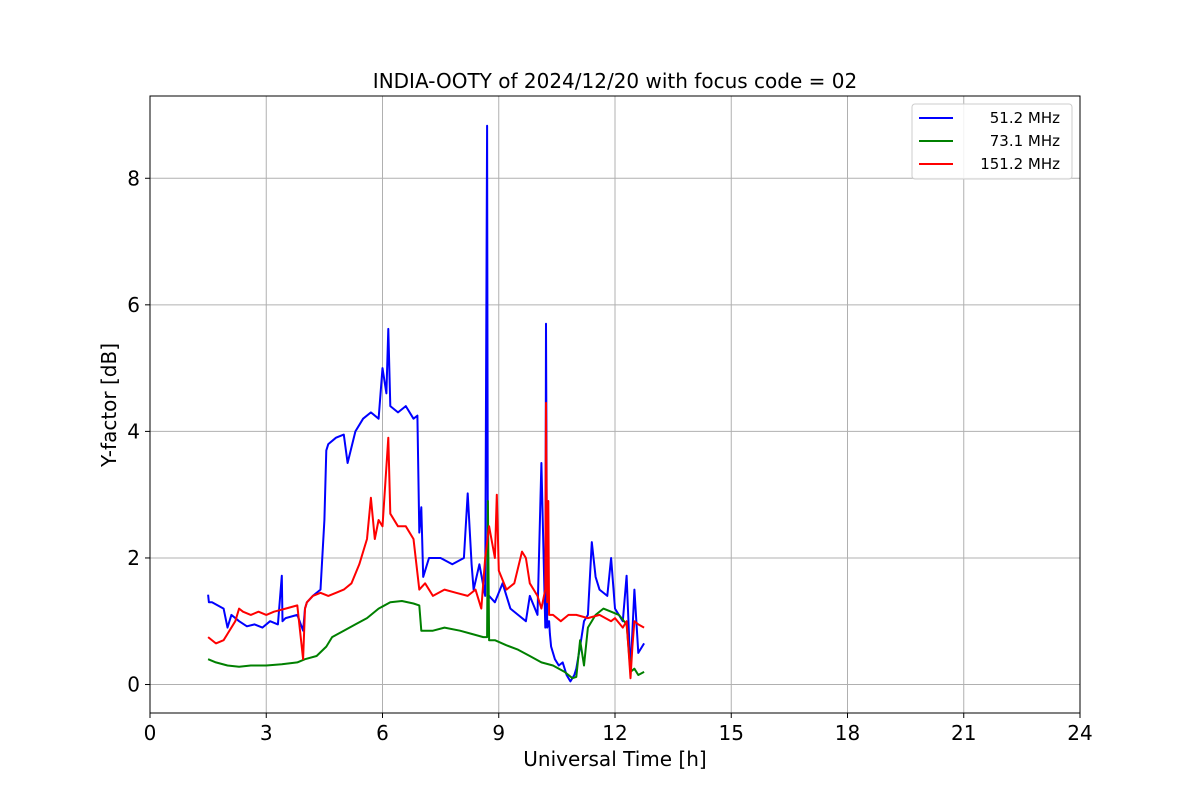 The width and height of the screenshot is (1200, 800). What do you see at coordinates (498, 733) in the screenshot?
I see `x-tick-label: 9` at bounding box center [498, 733].